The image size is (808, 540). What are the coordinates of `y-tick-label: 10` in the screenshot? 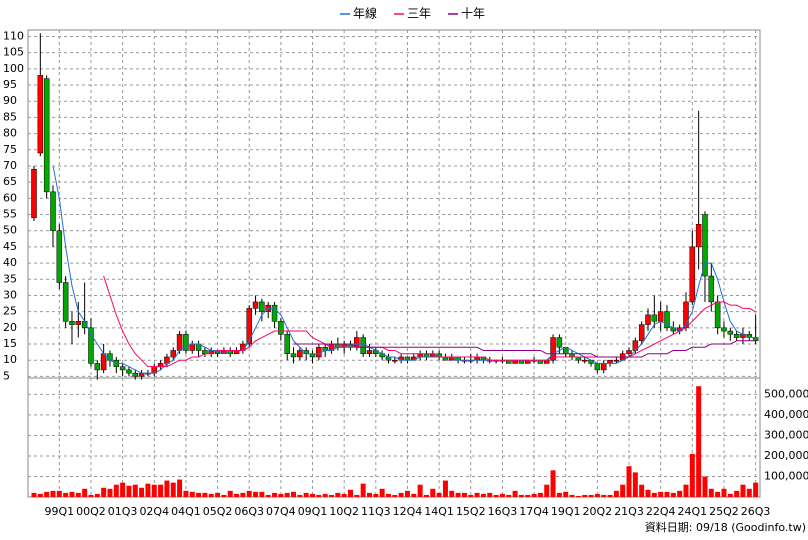 It's located at (10, 359).